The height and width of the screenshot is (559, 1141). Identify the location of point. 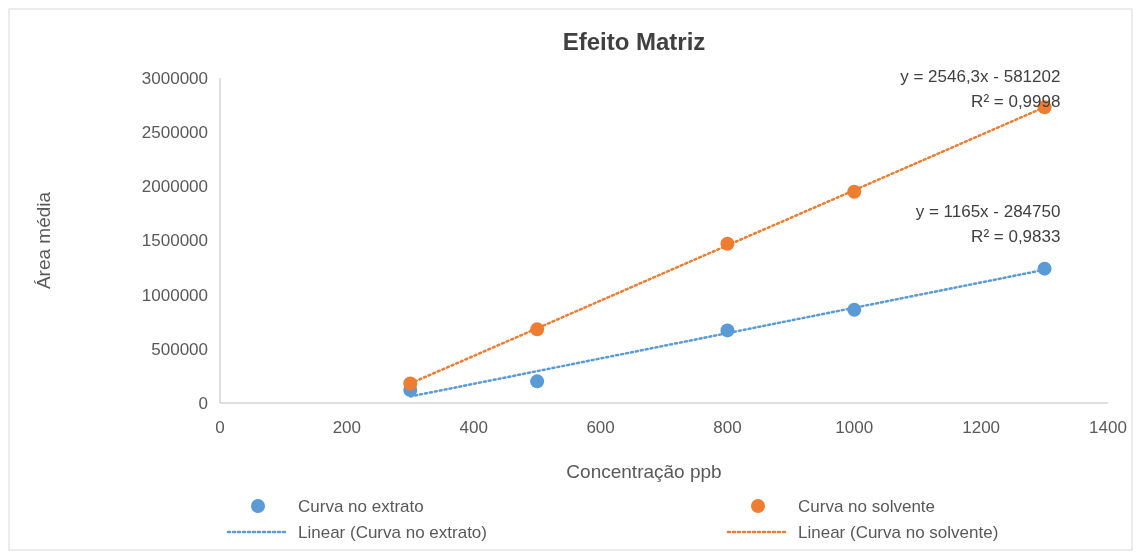
(537, 381).